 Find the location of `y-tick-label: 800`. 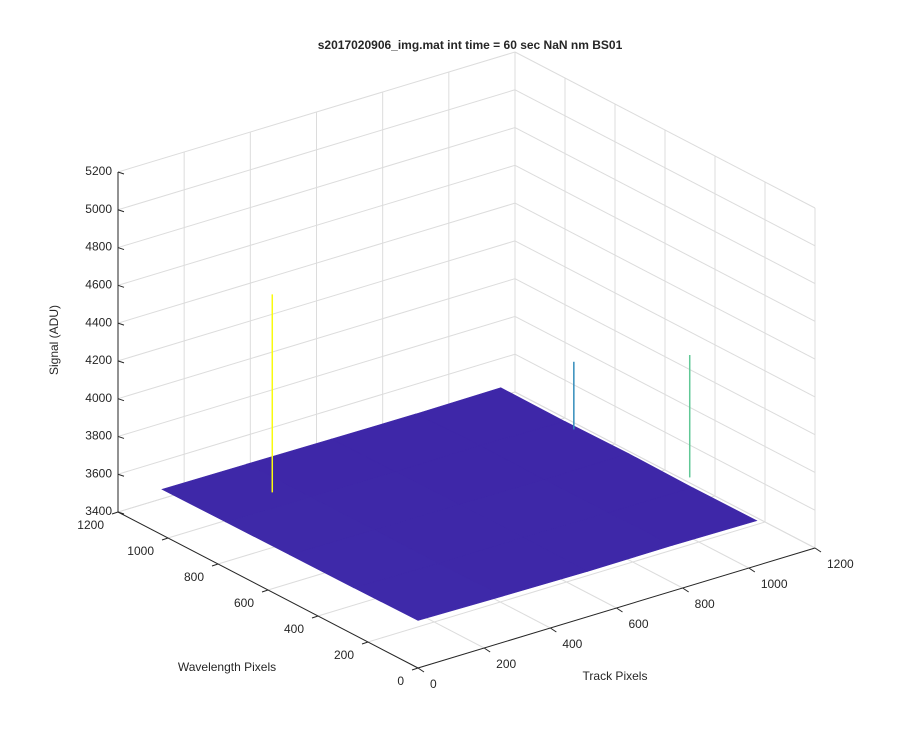

y-tick-label: 800 is located at coordinates (194, 577).